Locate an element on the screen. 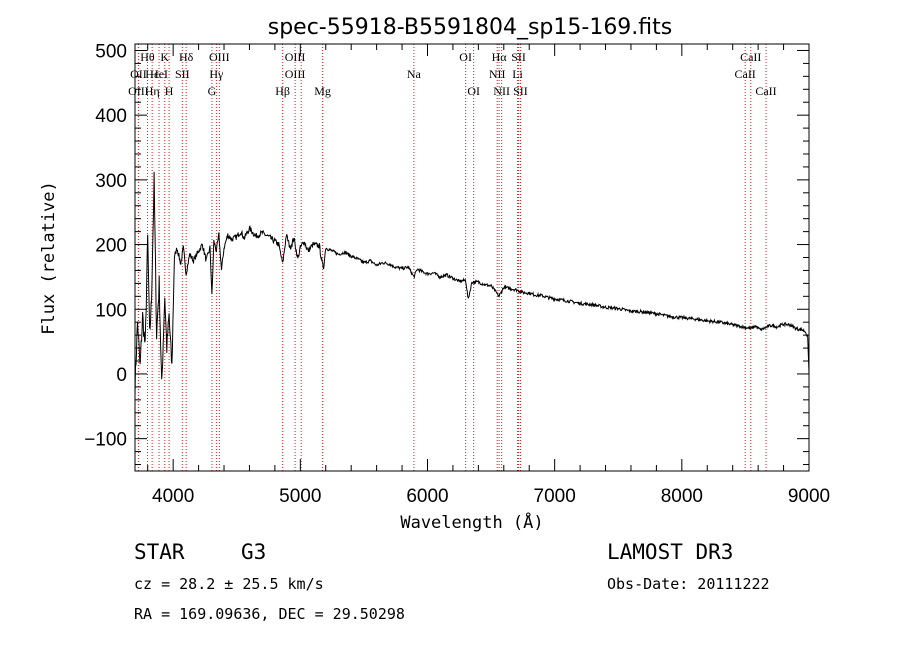 This screenshot has width=900, height=649. x-tick-label: 4000 is located at coordinates (173, 496).